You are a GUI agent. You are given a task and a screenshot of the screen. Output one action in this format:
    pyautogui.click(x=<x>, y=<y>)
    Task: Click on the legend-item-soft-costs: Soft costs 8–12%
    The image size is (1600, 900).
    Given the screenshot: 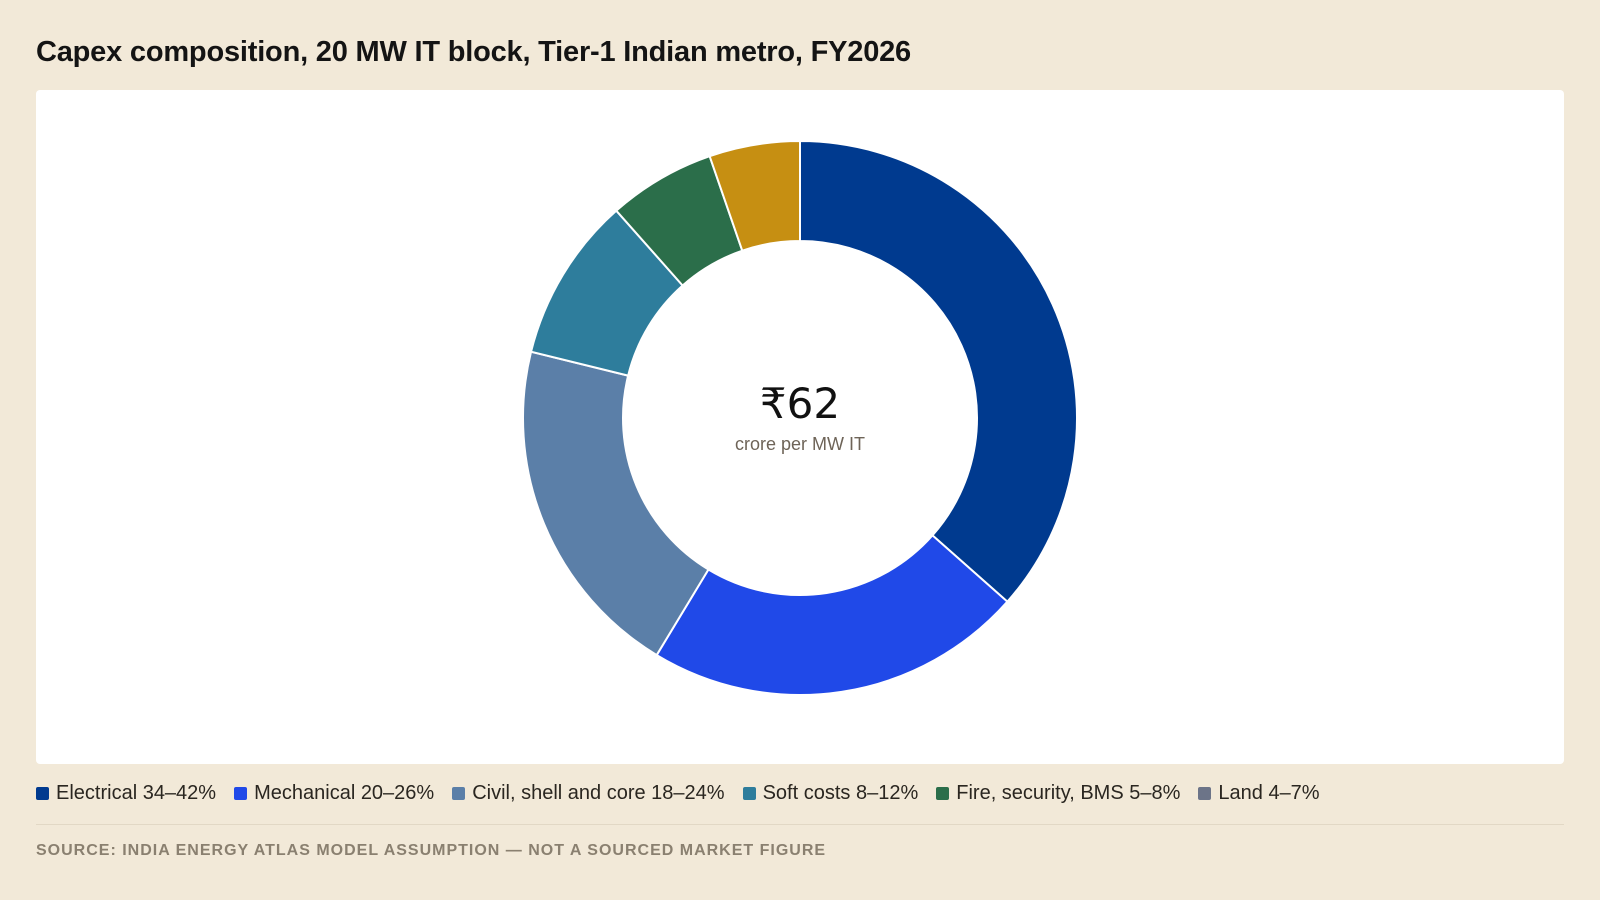 What is the action you would take?
    pyautogui.click(x=830, y=793)
    